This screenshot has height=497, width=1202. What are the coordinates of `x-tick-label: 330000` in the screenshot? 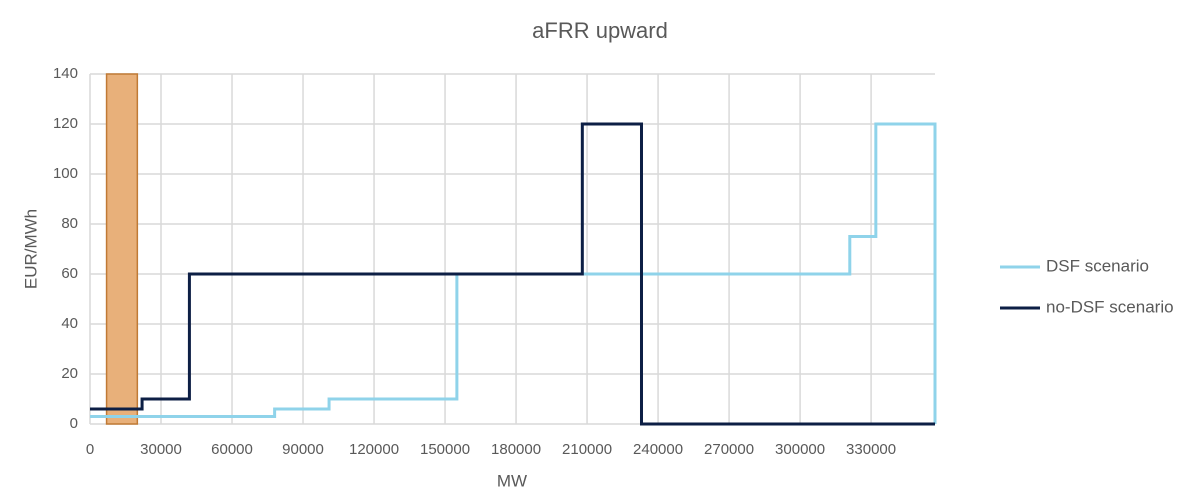 It's located at (871, 449).